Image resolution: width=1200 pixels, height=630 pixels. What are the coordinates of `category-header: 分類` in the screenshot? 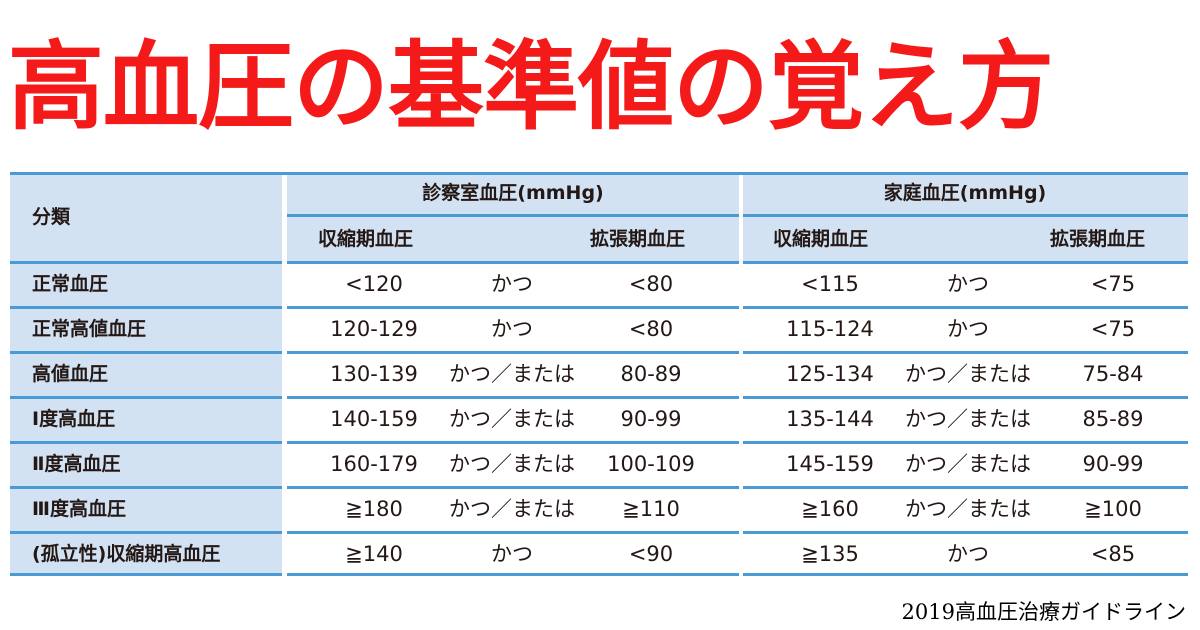 It's located at (51, 217).